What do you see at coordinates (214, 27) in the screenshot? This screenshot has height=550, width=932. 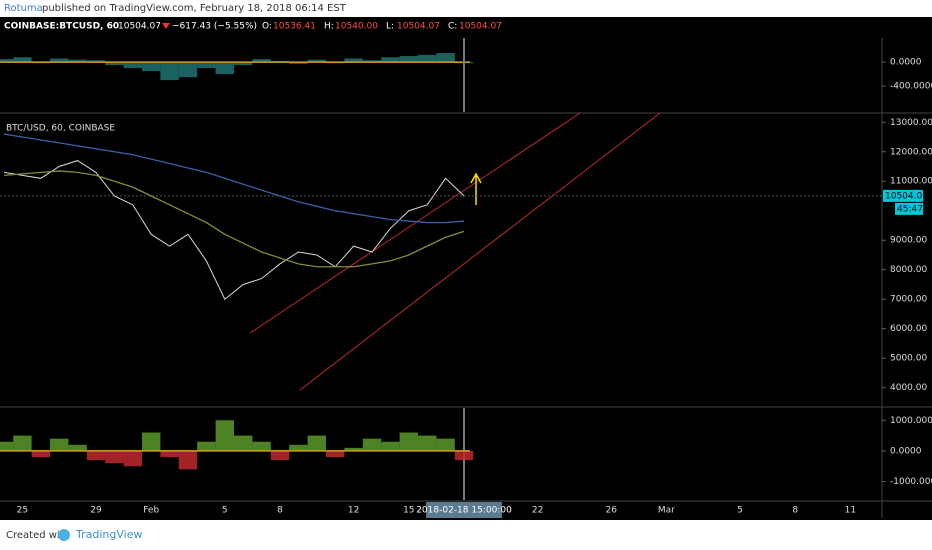 I see `symbol-change: −617.43 (−5.55%)` at bounding box center [214, 27].